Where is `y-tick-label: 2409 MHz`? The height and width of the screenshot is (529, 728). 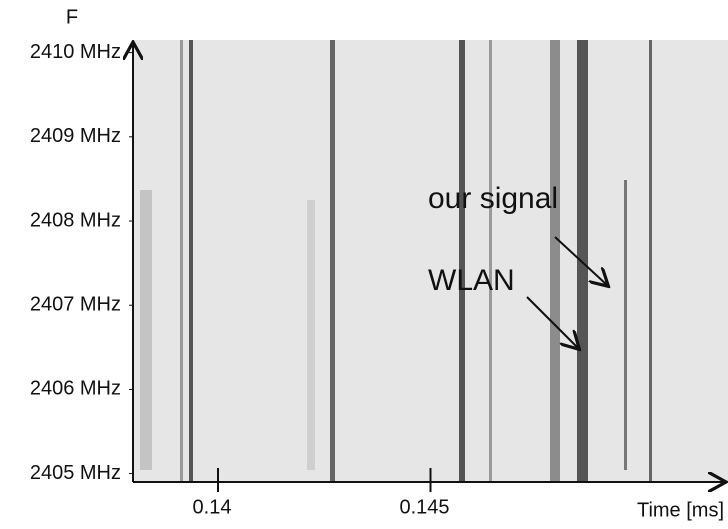 y-tick-label: 2409 MHz is located at coordinates (75, 136).